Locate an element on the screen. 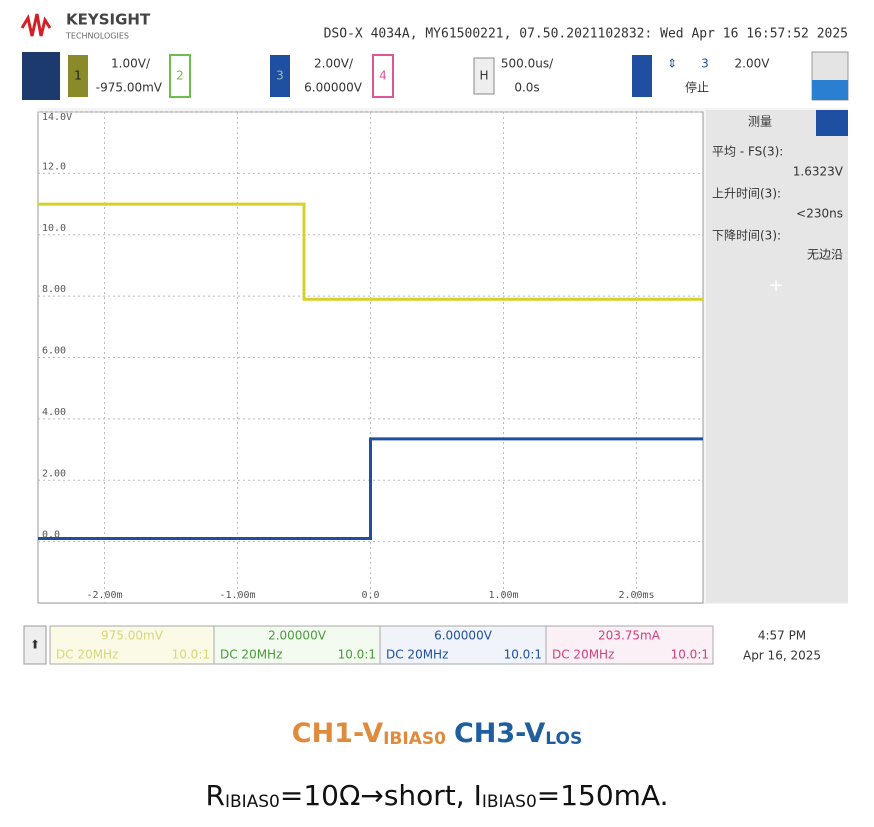  clock-time: 4:57 PM is located at coordinates (782, 636).